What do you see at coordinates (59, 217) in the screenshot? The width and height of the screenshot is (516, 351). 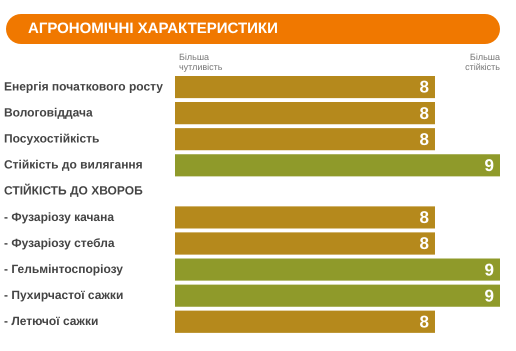 I see `y-tick-label: - Фузаріозу качана` at bounding box center [59, 217].